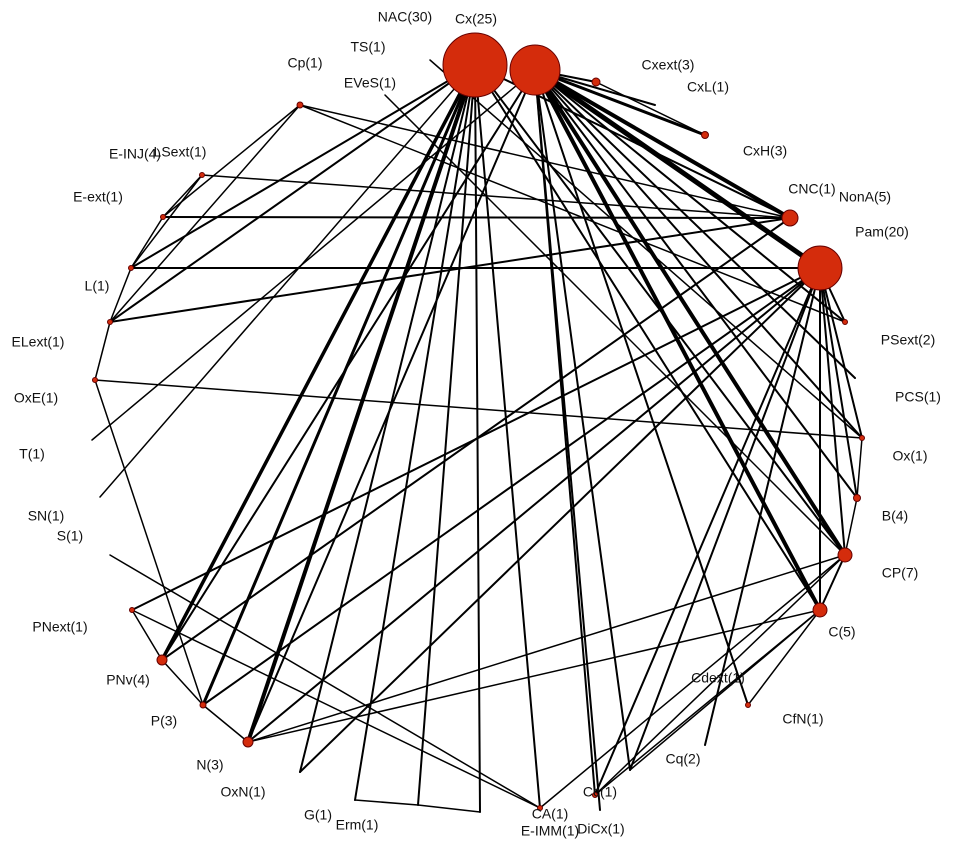  Describe the element at coordinates (98, 197) in the screenshot. I see `node-label: E-ext(1)` at that location.